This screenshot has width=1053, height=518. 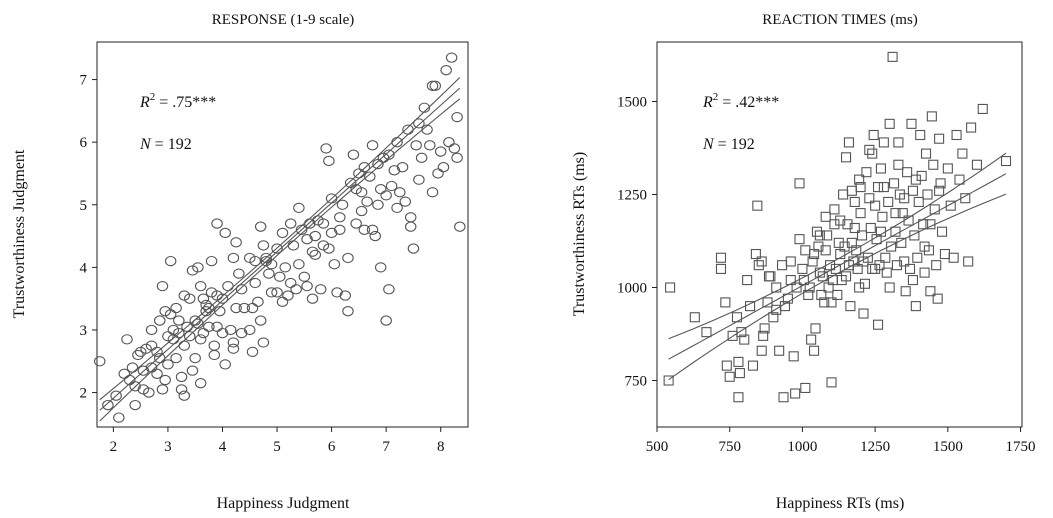 I want to click on y-axis-label: Trustworthiness Judgment, so click(x=19, y=233).